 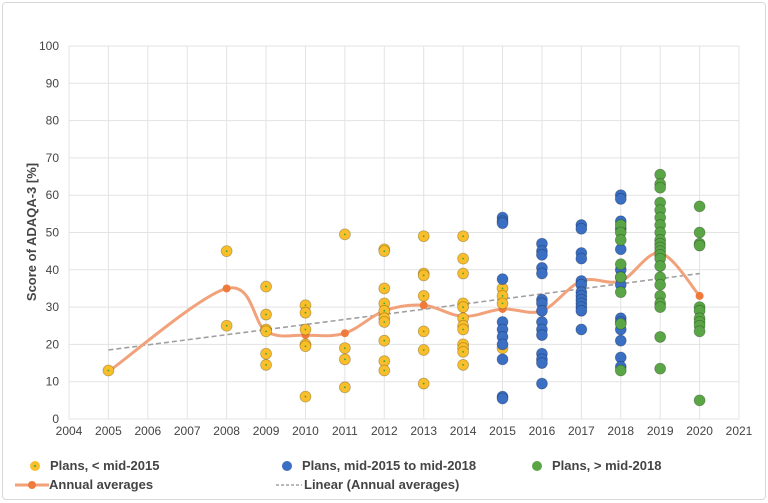 I want to click on legend-marker-averages, so click(x=32, y=484).